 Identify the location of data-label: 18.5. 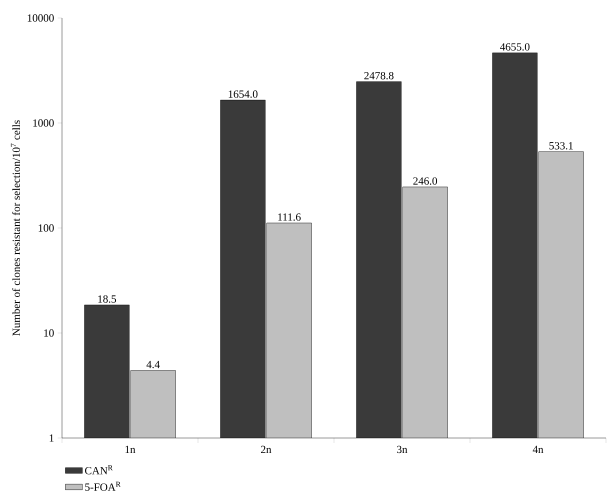
(107, 299).